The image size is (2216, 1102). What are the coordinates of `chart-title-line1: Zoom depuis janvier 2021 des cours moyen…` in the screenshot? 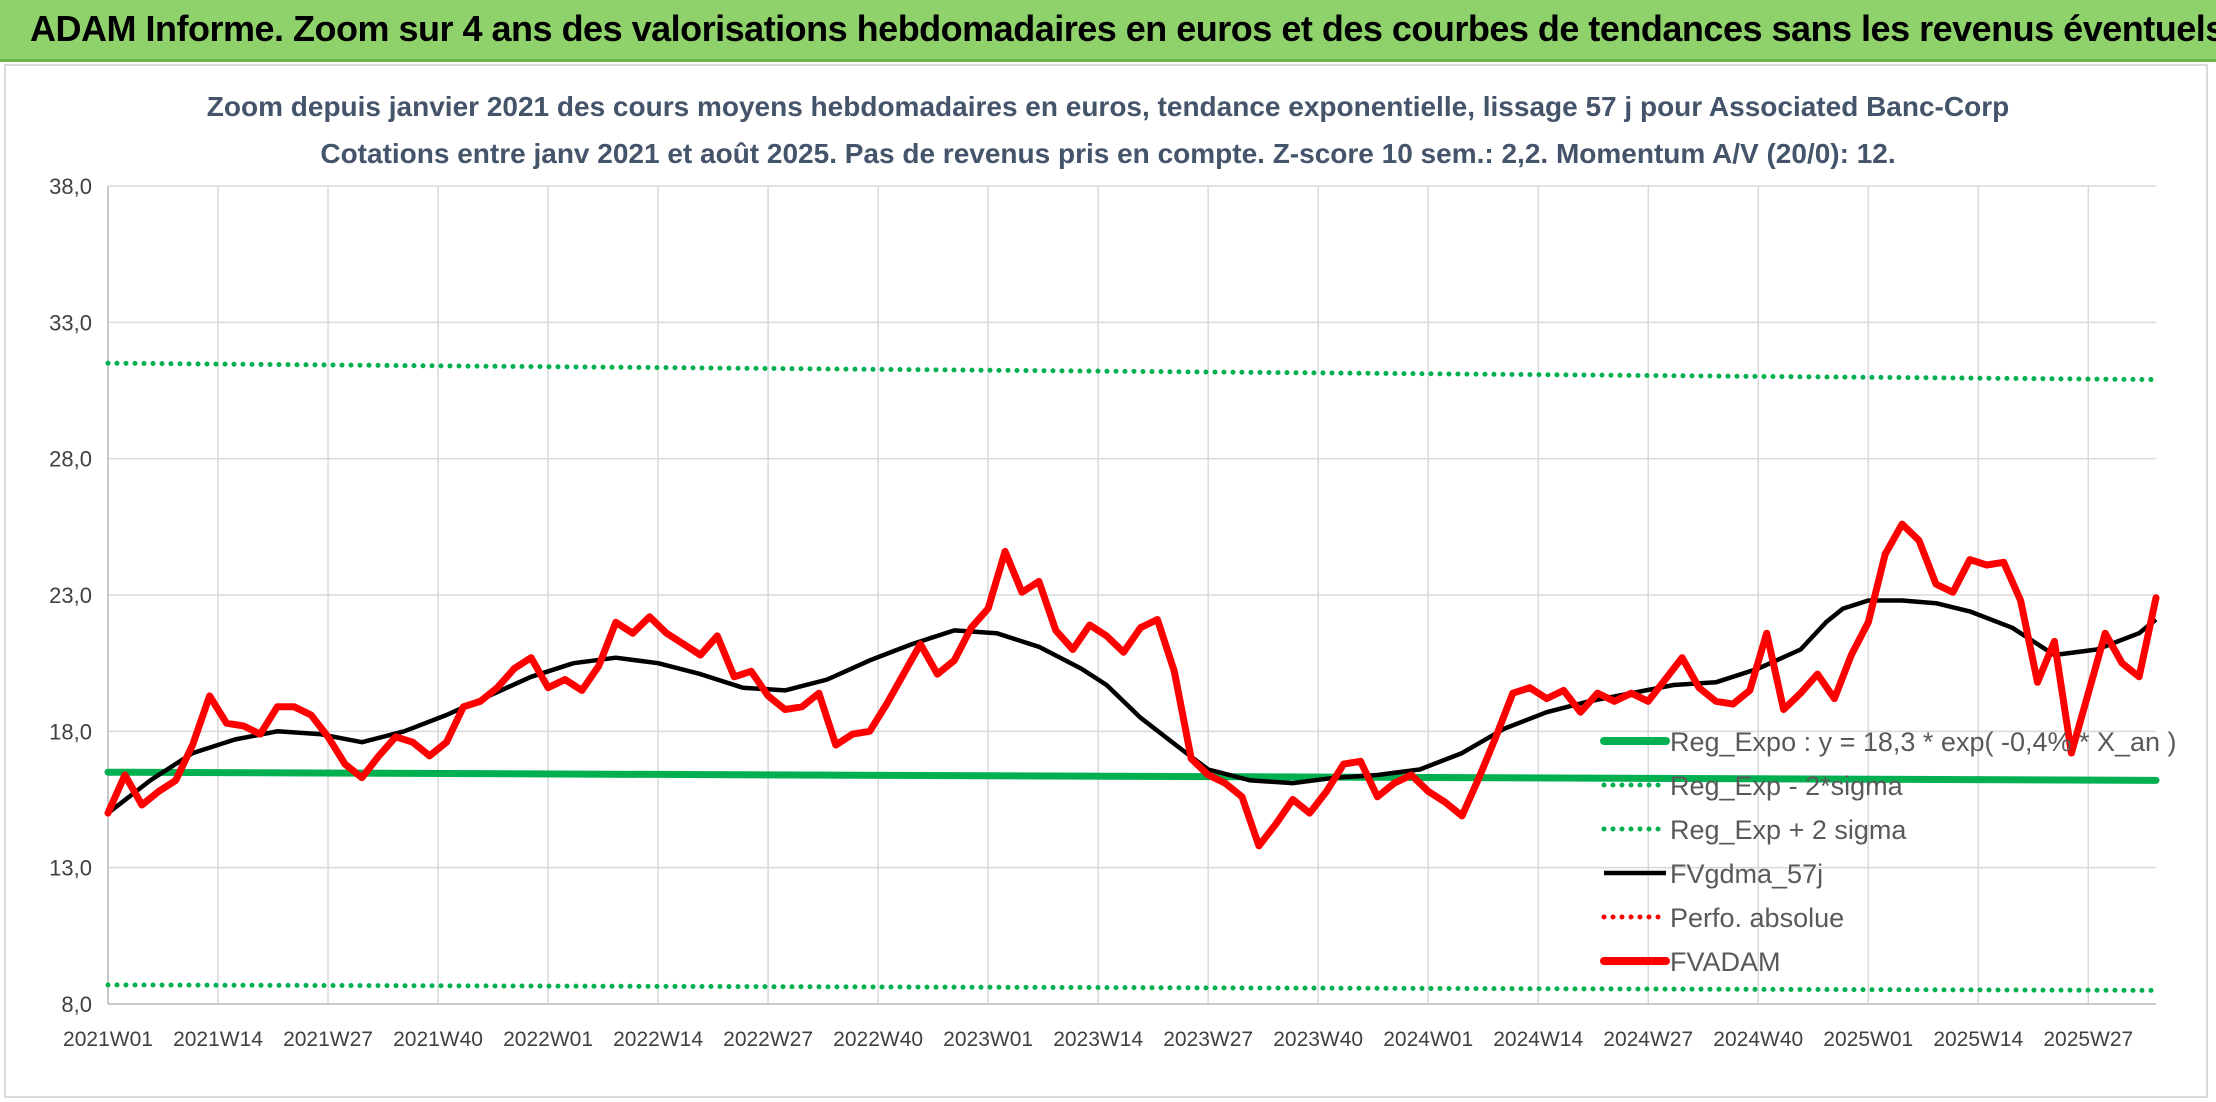 It's located at (1108, 106).